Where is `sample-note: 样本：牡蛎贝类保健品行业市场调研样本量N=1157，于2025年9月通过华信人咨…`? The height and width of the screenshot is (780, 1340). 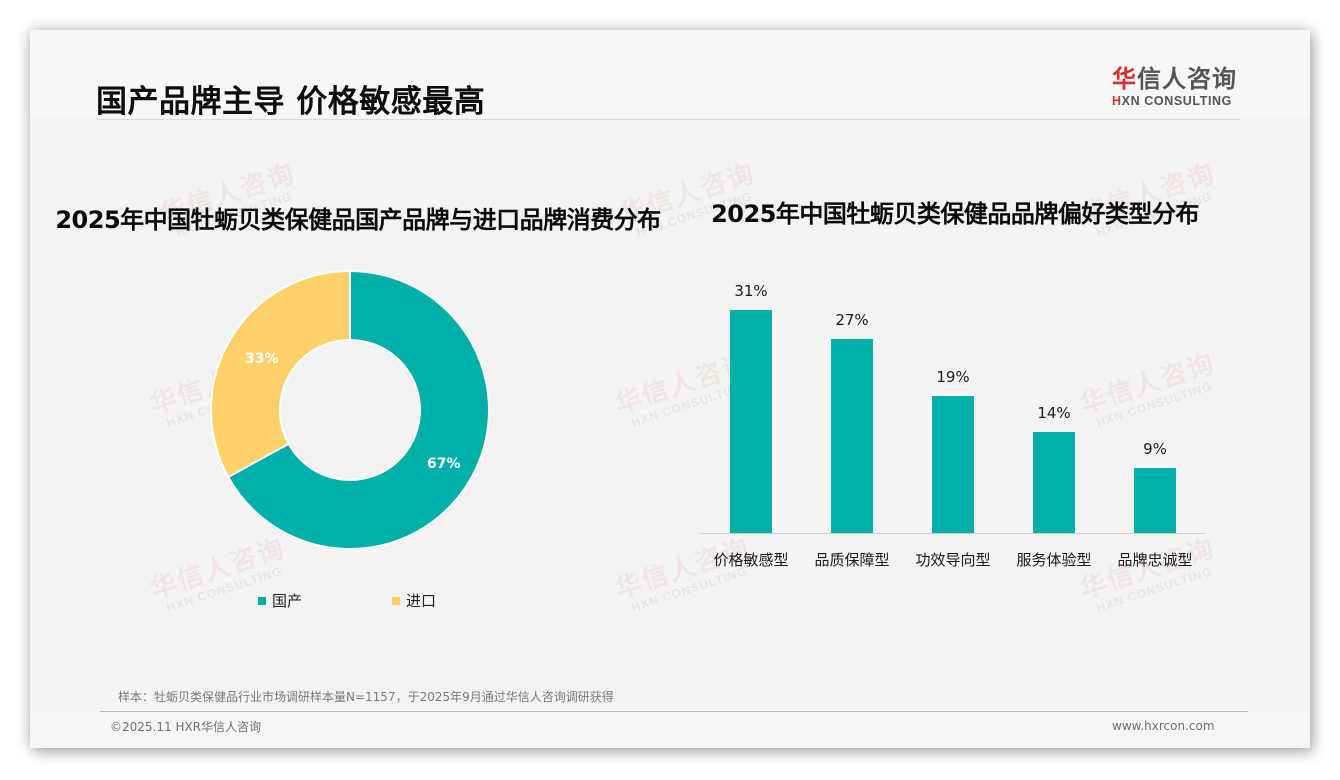
sample-note: 样本：牡蛎贝类保健品行业市场调研样本量N=1157，于2025年9月通过华信人咨… is located at coordinates (366, 697).